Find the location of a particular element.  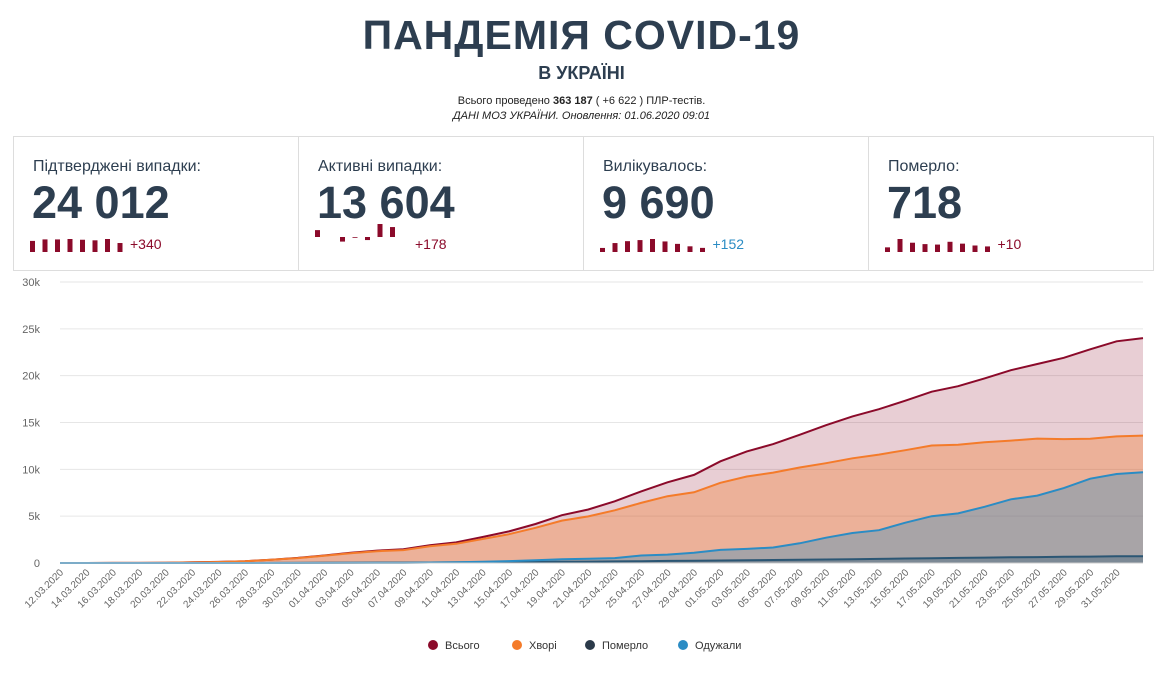

card-label: Підтверджені випадки: is located at coordinates (117, 166).